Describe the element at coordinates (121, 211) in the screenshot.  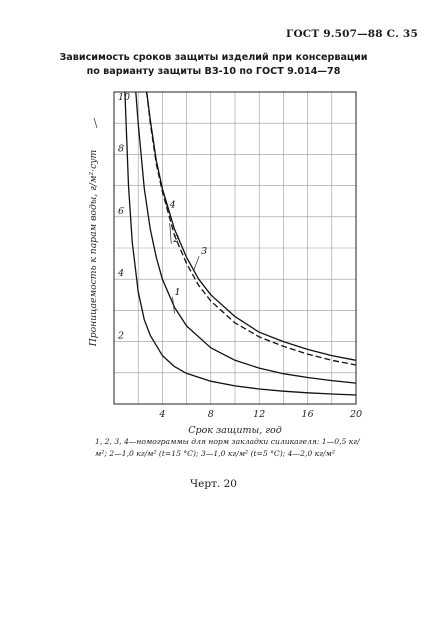
I see `y-tick-label: 6` at that location.